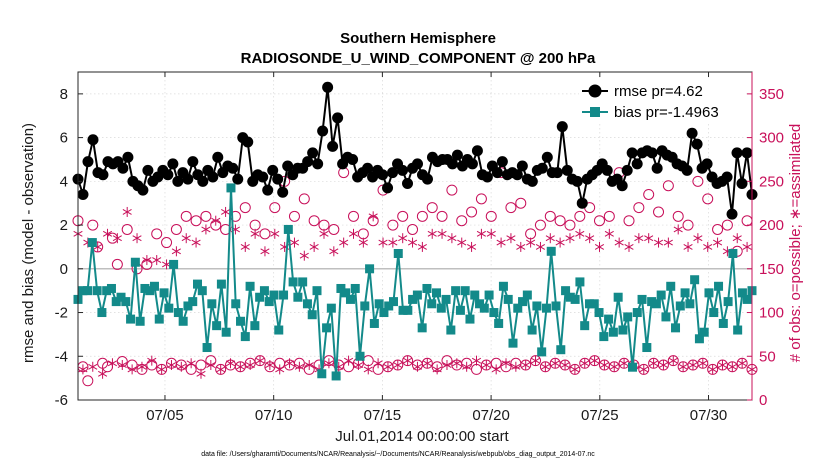 This screenshot has width=830, height=470. Describe the element at coordinates (64, 181) in the screenshot. I see `y-tick-label: 4` at that location.